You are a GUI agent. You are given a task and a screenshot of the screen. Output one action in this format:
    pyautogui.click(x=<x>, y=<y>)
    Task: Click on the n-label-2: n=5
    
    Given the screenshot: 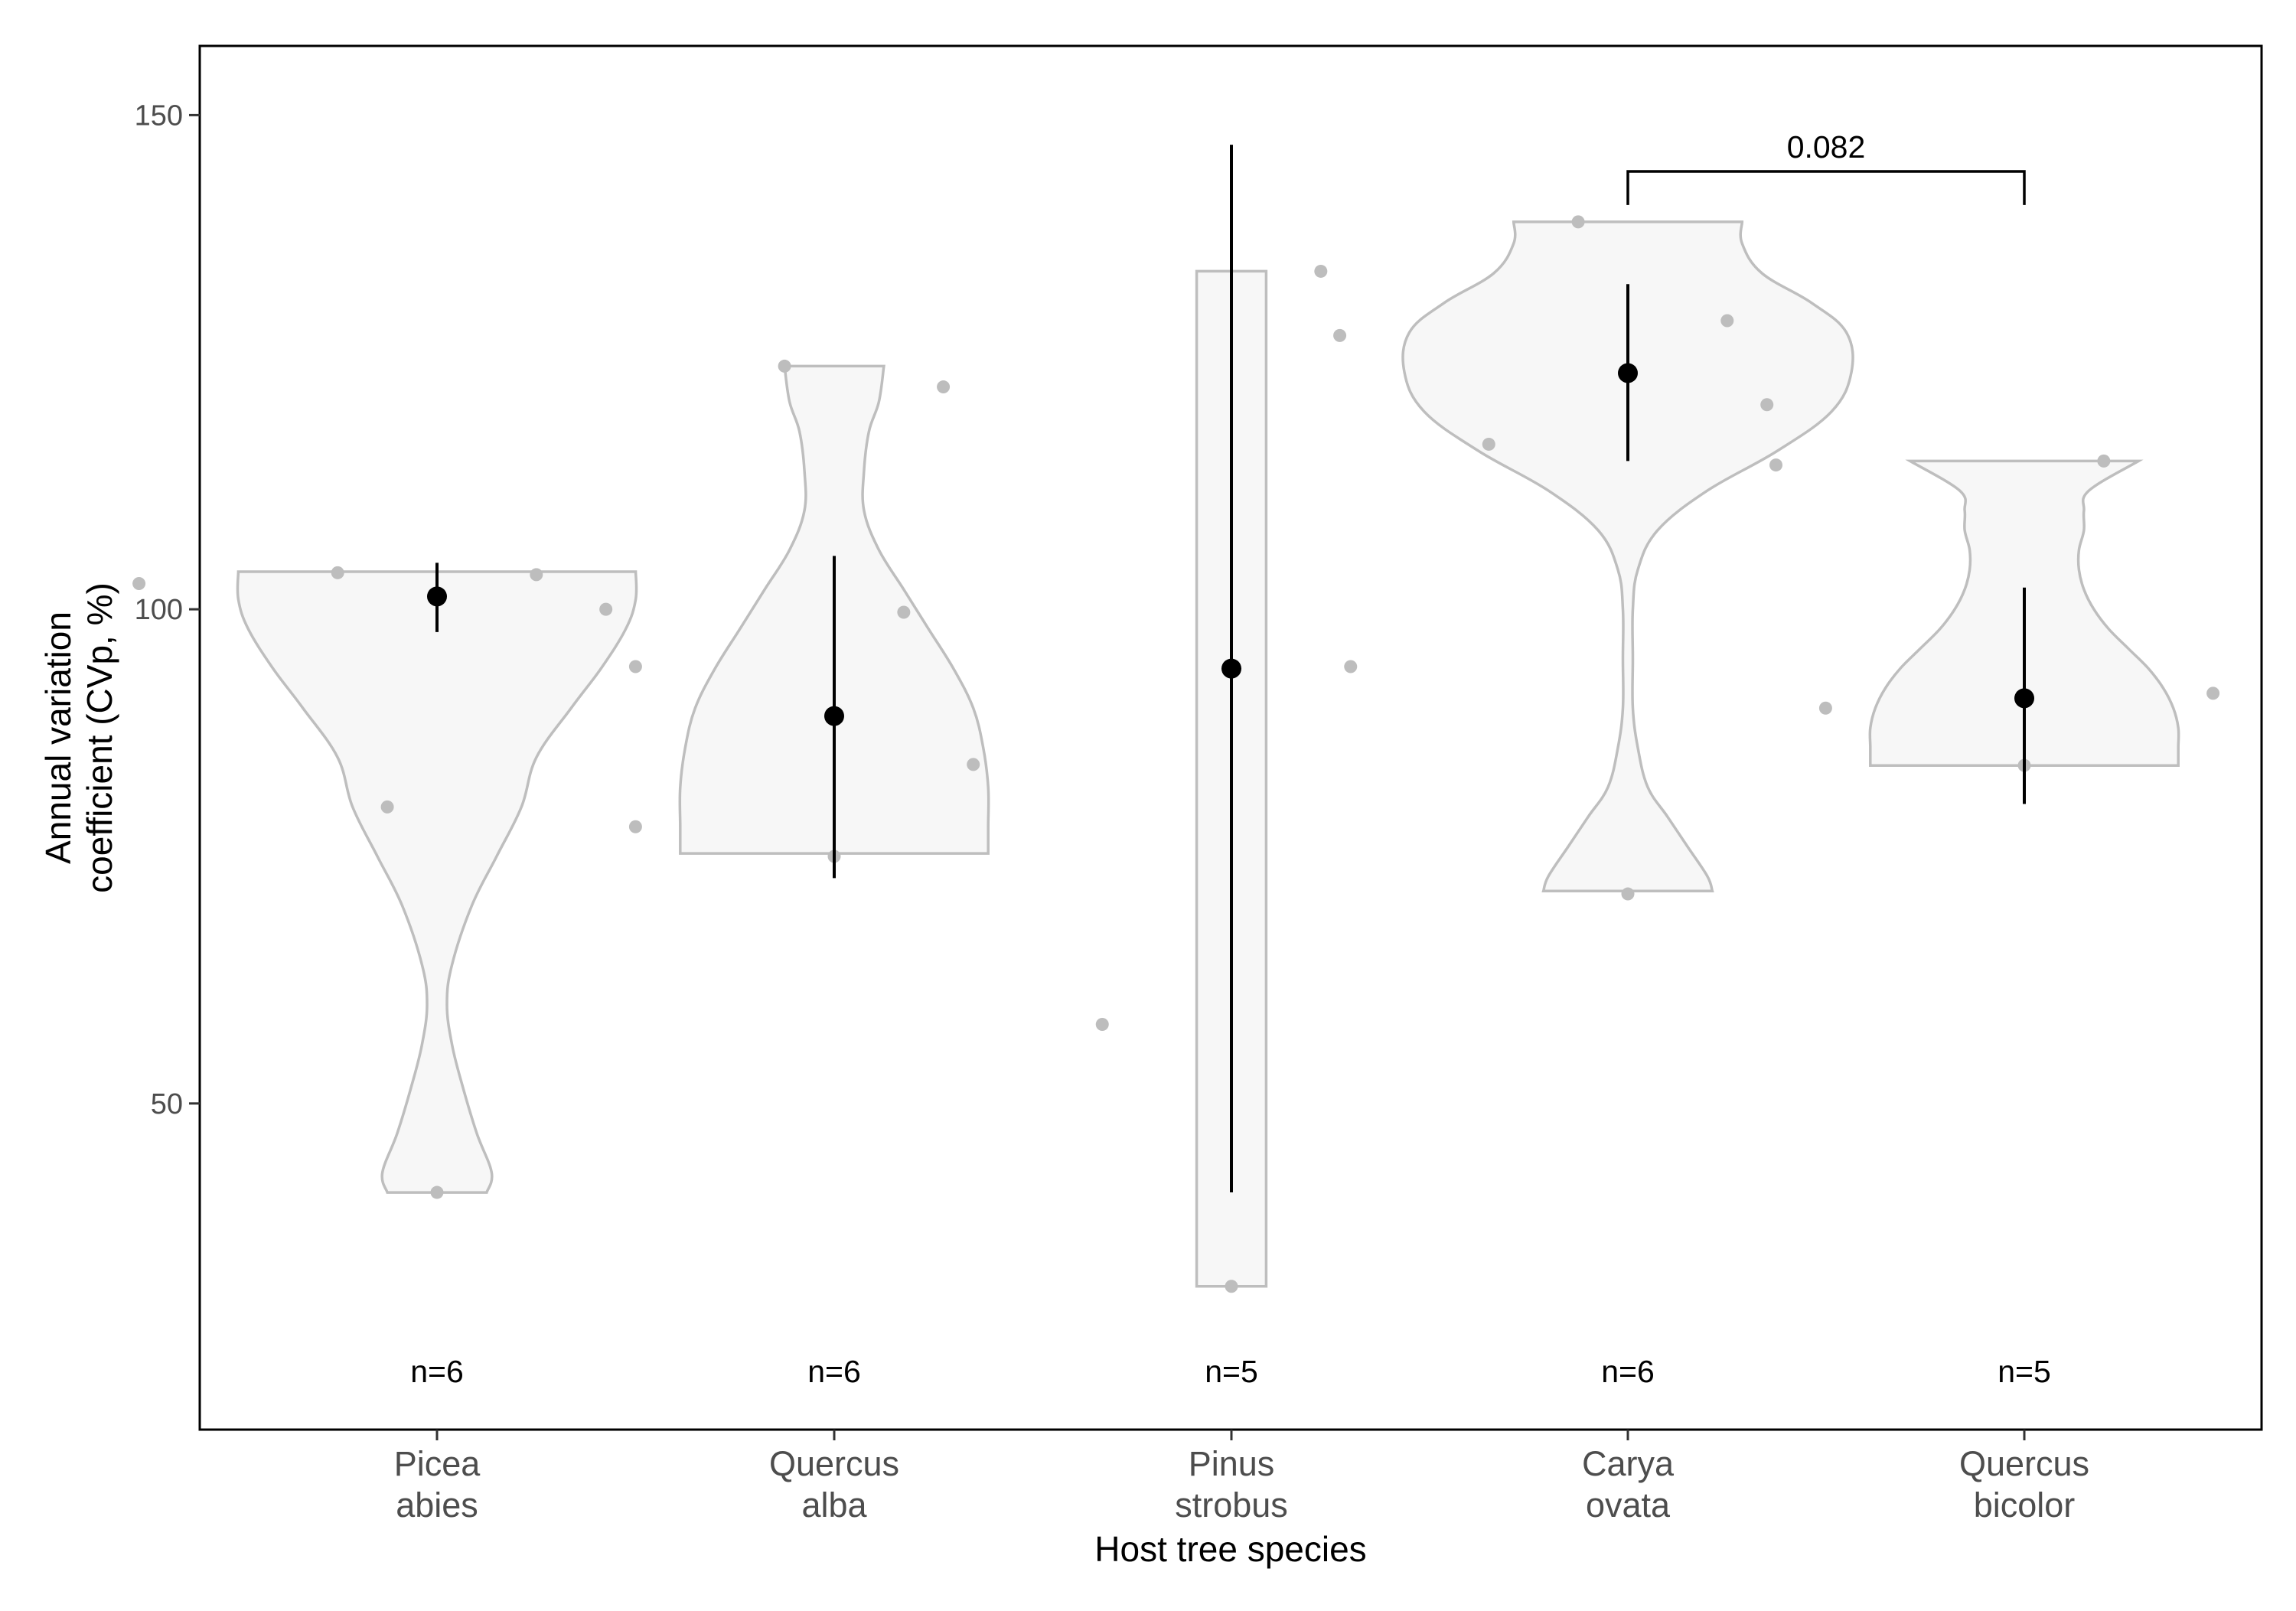 What is the action you would take?
    pyautogui.click(x=1231, y=1371)
    